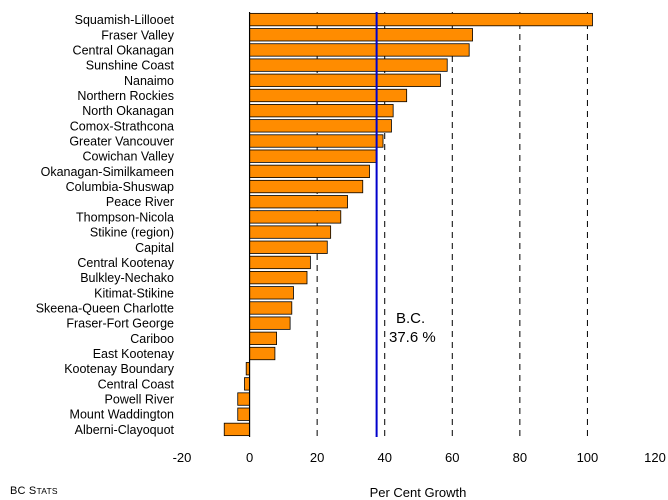 The image size is (668, 500). What do you see at coordinates (23, 491) in the screenshot?
I see `source-prefix: BC S` at bounding box center [23, 491].